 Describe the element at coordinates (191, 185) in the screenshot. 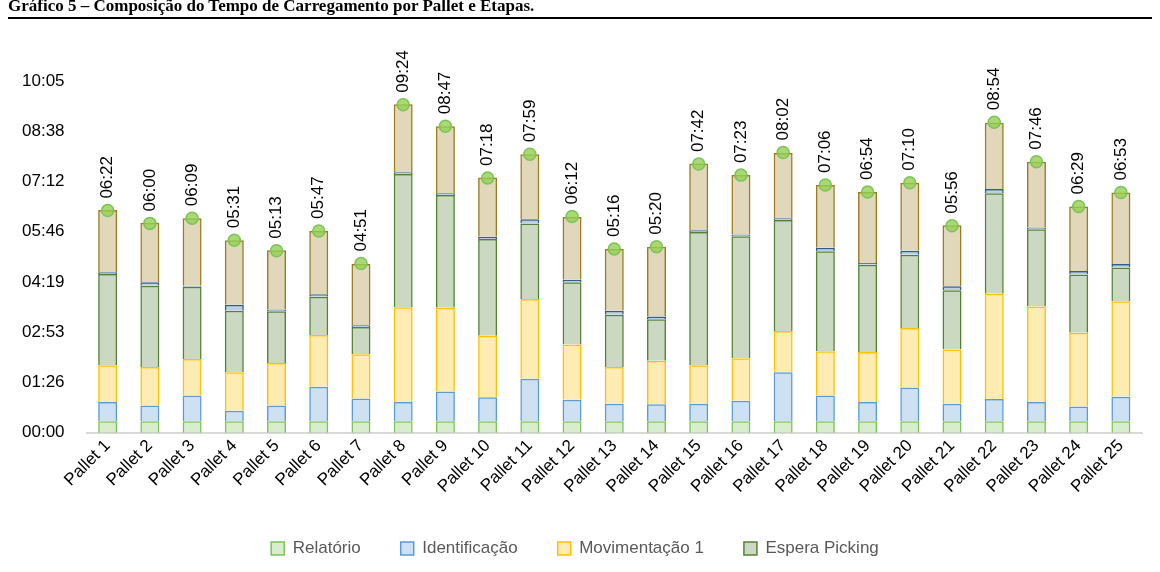

I see `total-label: 06:09` at that location.